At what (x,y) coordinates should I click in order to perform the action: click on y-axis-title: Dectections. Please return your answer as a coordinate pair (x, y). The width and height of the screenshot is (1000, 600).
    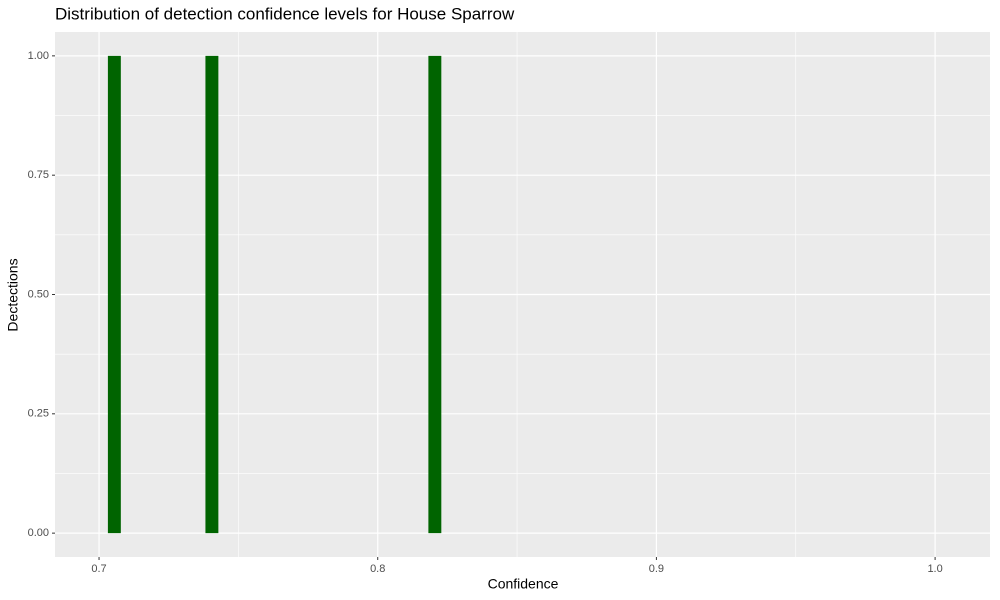
    Looking at the image, I should click on (13, 294).